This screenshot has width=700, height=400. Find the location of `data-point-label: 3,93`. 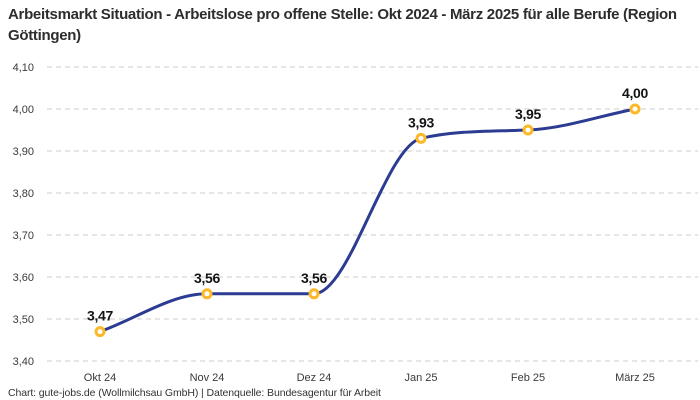

data-point-label: 3,93 is located at coordinates (421, 122).